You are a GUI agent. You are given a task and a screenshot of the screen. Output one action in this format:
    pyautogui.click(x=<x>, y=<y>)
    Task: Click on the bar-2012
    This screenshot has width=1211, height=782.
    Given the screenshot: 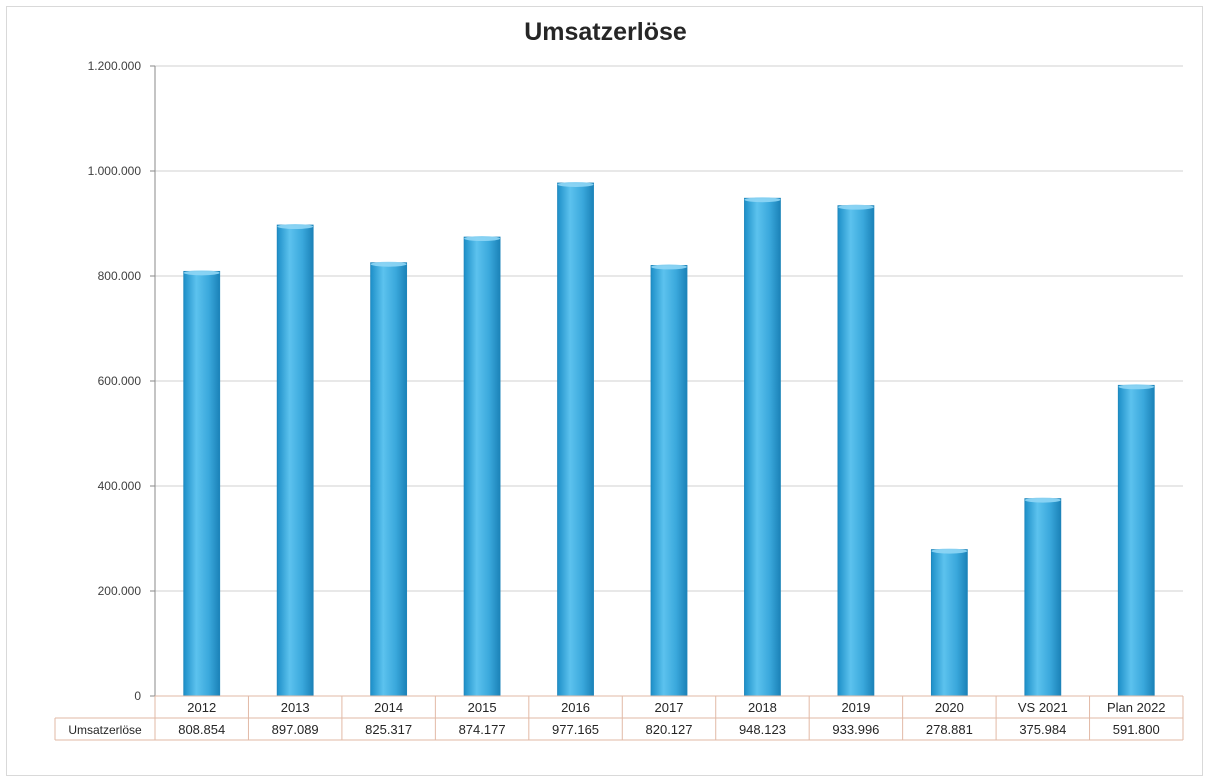 What is the action you would take?
    pyautogui.click(x=202, y=483)
    